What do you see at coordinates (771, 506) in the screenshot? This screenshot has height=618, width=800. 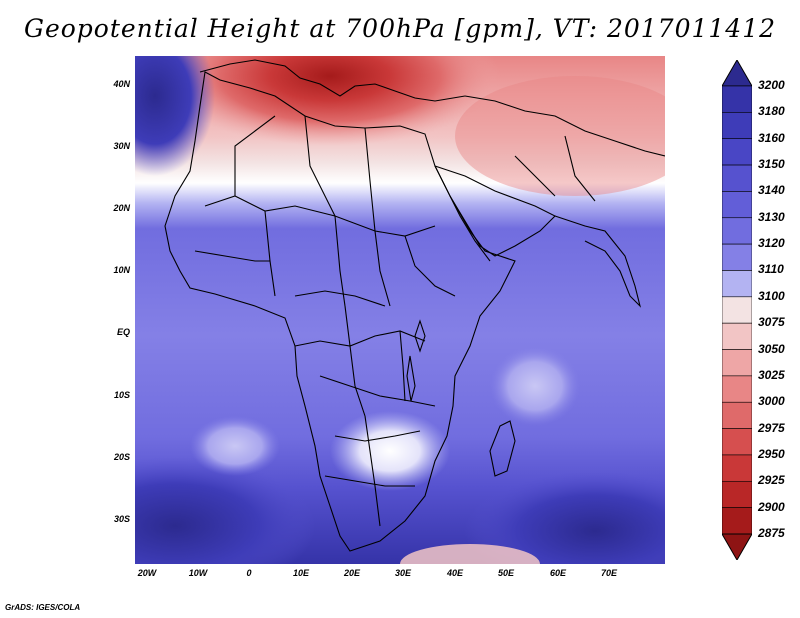 I see `colorbar-level-label: 2900` at bounding box center [771, 506].